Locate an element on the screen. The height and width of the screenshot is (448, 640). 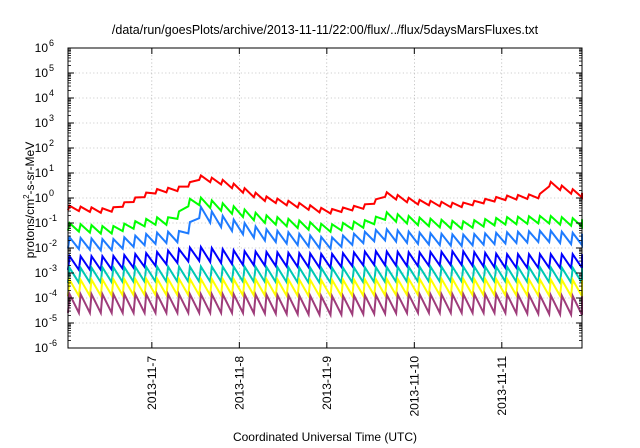
y-tick-exponent: 2 is located at coordinates (51, 143).